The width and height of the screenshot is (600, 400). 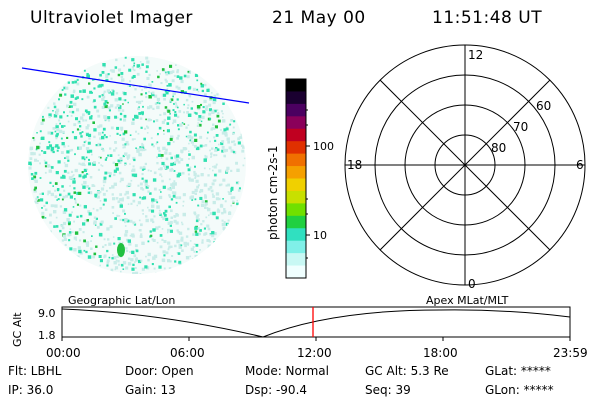 What do you see at coordinates (187, 353) in the screenshot?
I see `timeline-xtick-0600: 06:00` at bounding box center [187, 353].